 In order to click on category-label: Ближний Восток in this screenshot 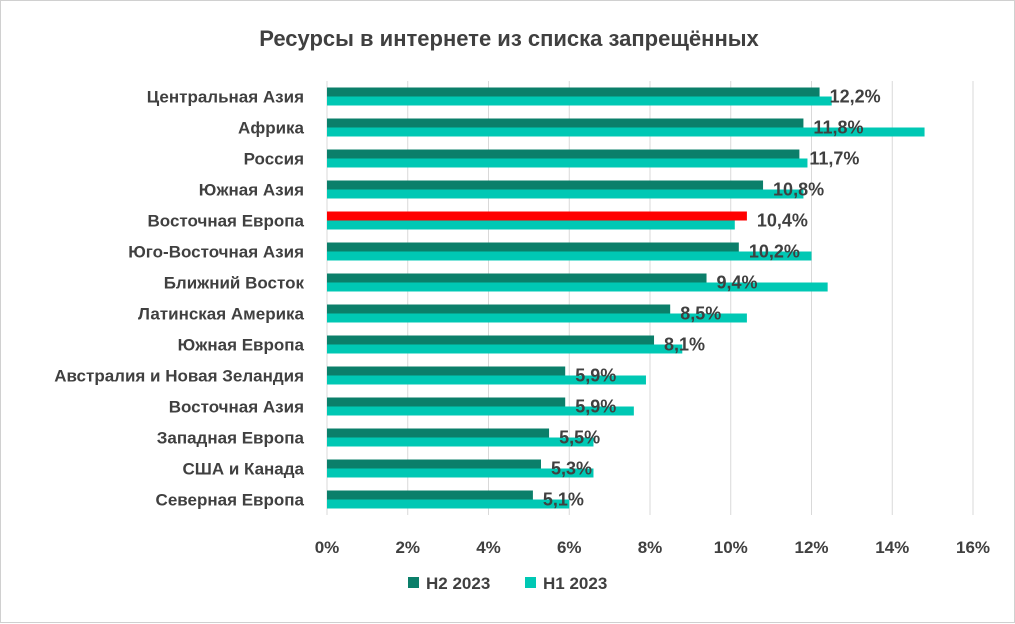, I will do `click(234, 283)`.